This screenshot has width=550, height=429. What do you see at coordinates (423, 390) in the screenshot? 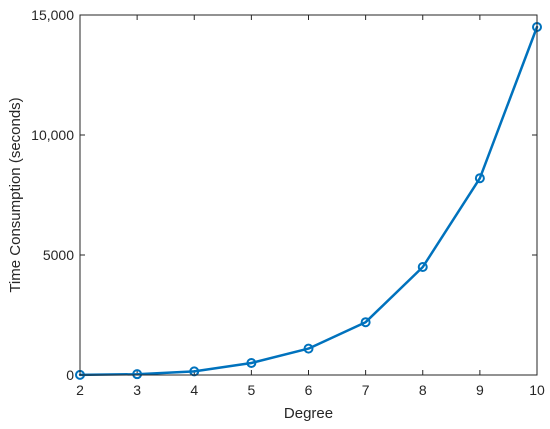
I see `x-tick-label: 8` at bounding box center [423, 390].